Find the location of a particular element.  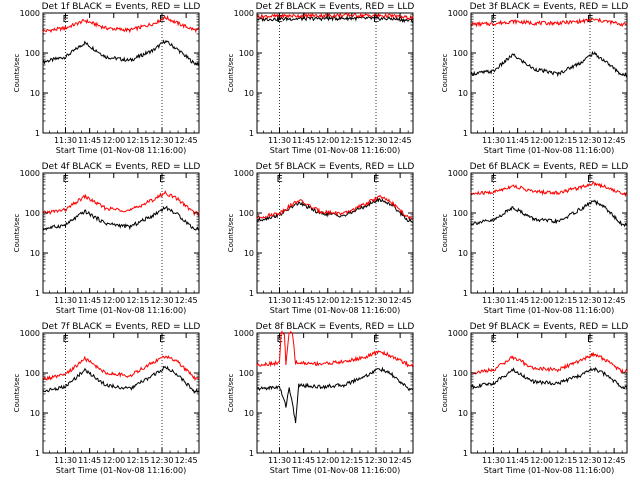

panel-title: Det 7f BLACK = Events, RED = LLD is located at coordinates (121, 327).